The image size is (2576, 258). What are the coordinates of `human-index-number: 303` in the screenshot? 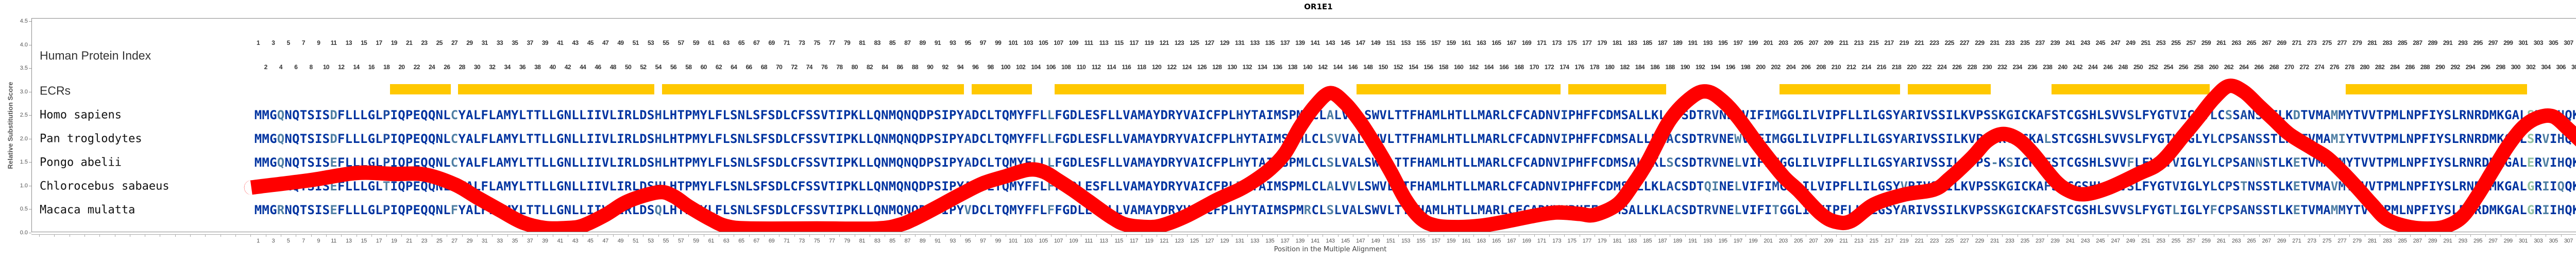 It's located at (2538, 42).